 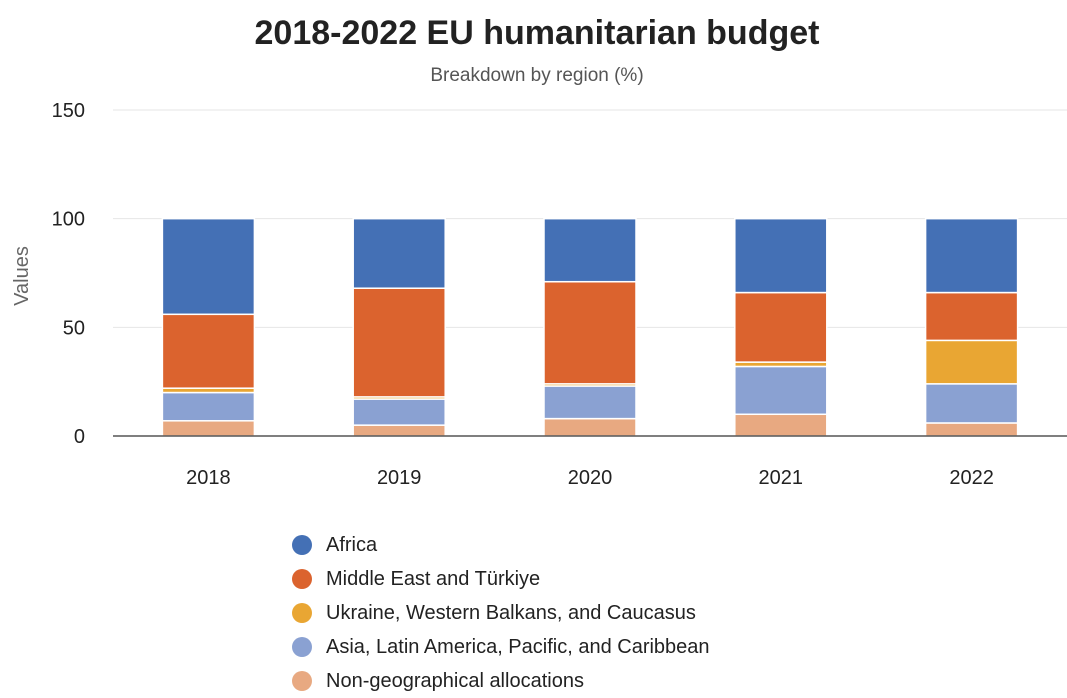 I want to click on bar-segment-2022-s1, so click(x=971, y=403).